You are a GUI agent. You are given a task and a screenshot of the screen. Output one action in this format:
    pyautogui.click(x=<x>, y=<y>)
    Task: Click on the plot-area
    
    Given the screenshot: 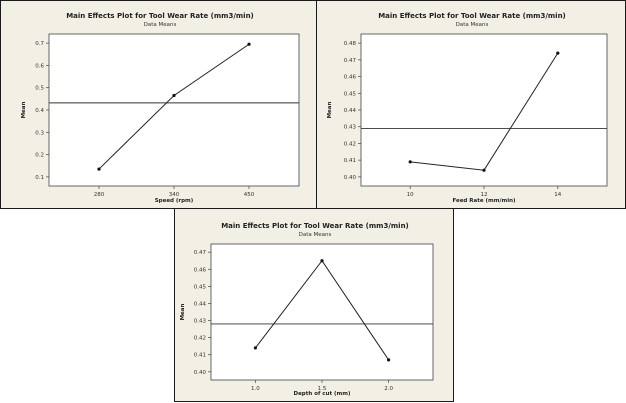 What is the action you would take?
    pyautogui.click(x=322, y=312)
    